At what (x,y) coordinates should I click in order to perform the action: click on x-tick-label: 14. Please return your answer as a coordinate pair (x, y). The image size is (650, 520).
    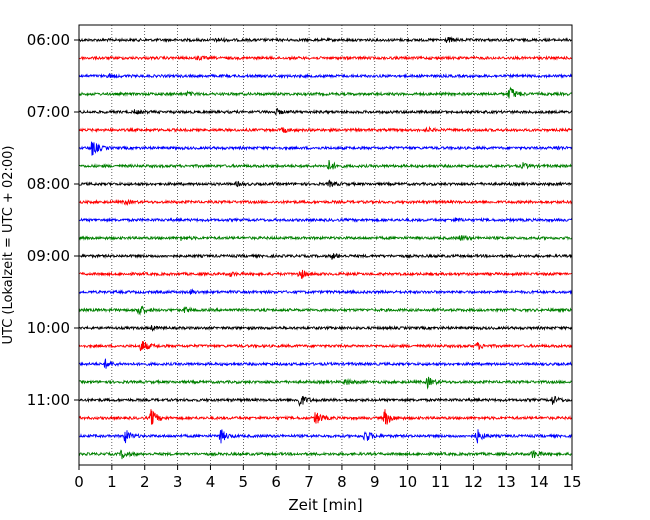
    Looking at the image, I should click on (539, 482).